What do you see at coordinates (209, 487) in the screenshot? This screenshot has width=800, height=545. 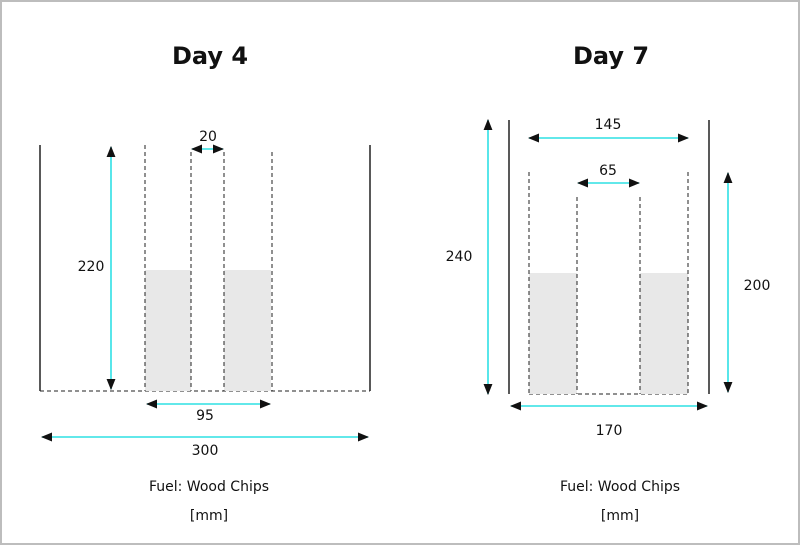 I see `day4-fuel-note: Fuel: Wood Chips` at bounding box center [209, 487].